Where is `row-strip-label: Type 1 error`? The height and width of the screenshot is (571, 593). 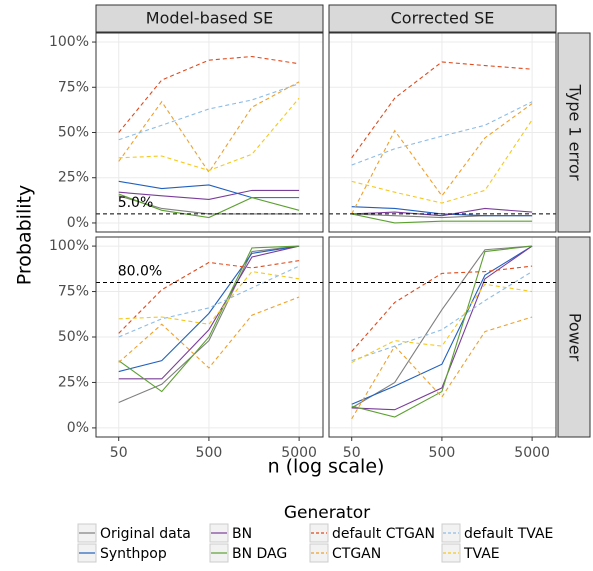 row-strip-label: Type 1 error is located at coordinates (575, 132).